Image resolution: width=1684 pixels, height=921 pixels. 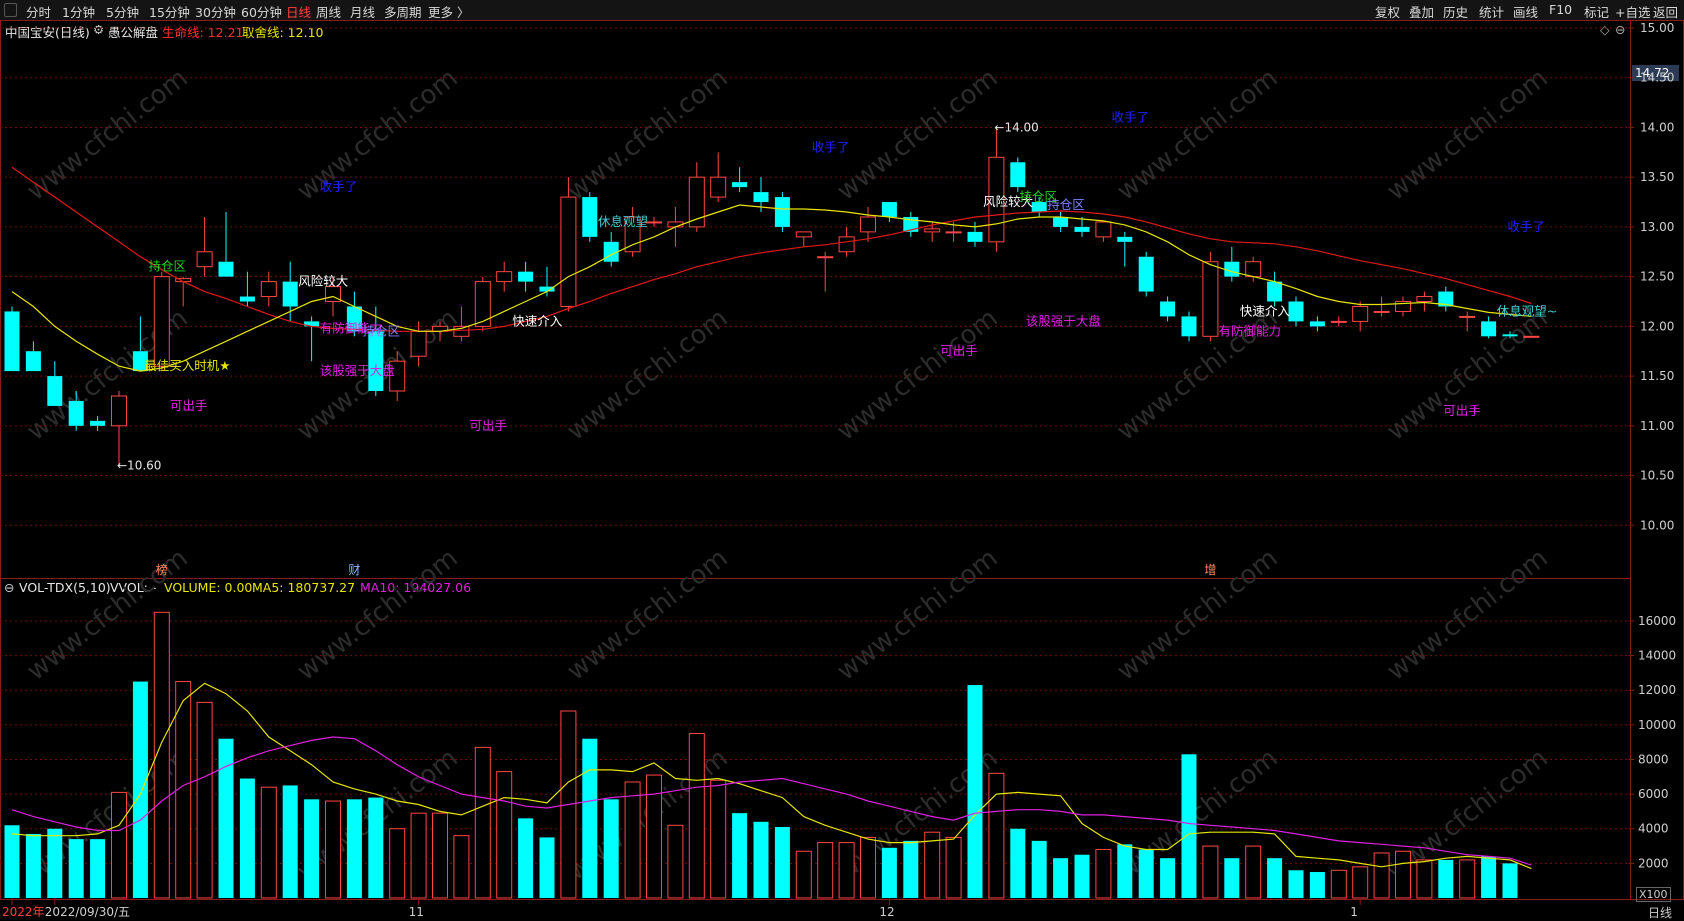 What do you see at coordinates (1526, 12) in the screenshot?
I see `draw-button: 画线` at bounding box center [1526, 12].